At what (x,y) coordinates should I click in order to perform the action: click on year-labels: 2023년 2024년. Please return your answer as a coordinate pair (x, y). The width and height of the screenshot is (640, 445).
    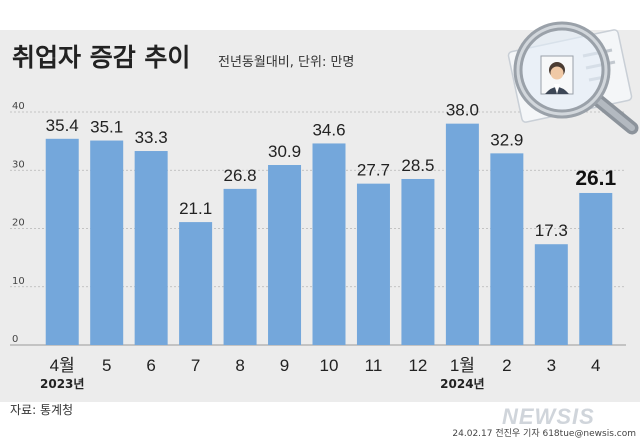
    Looking at the image, I should click on (262, 384).